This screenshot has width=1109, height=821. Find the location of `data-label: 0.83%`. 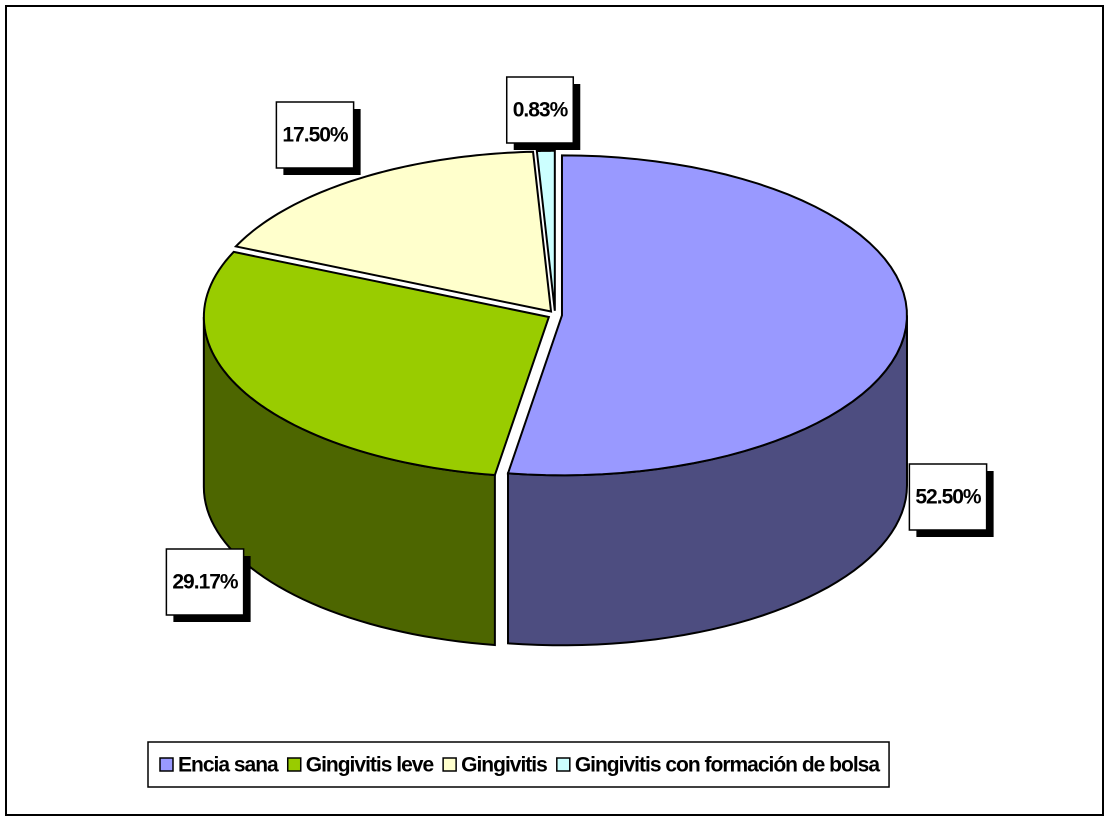

data-label: 0.83% is located at coordinates (541, 110).